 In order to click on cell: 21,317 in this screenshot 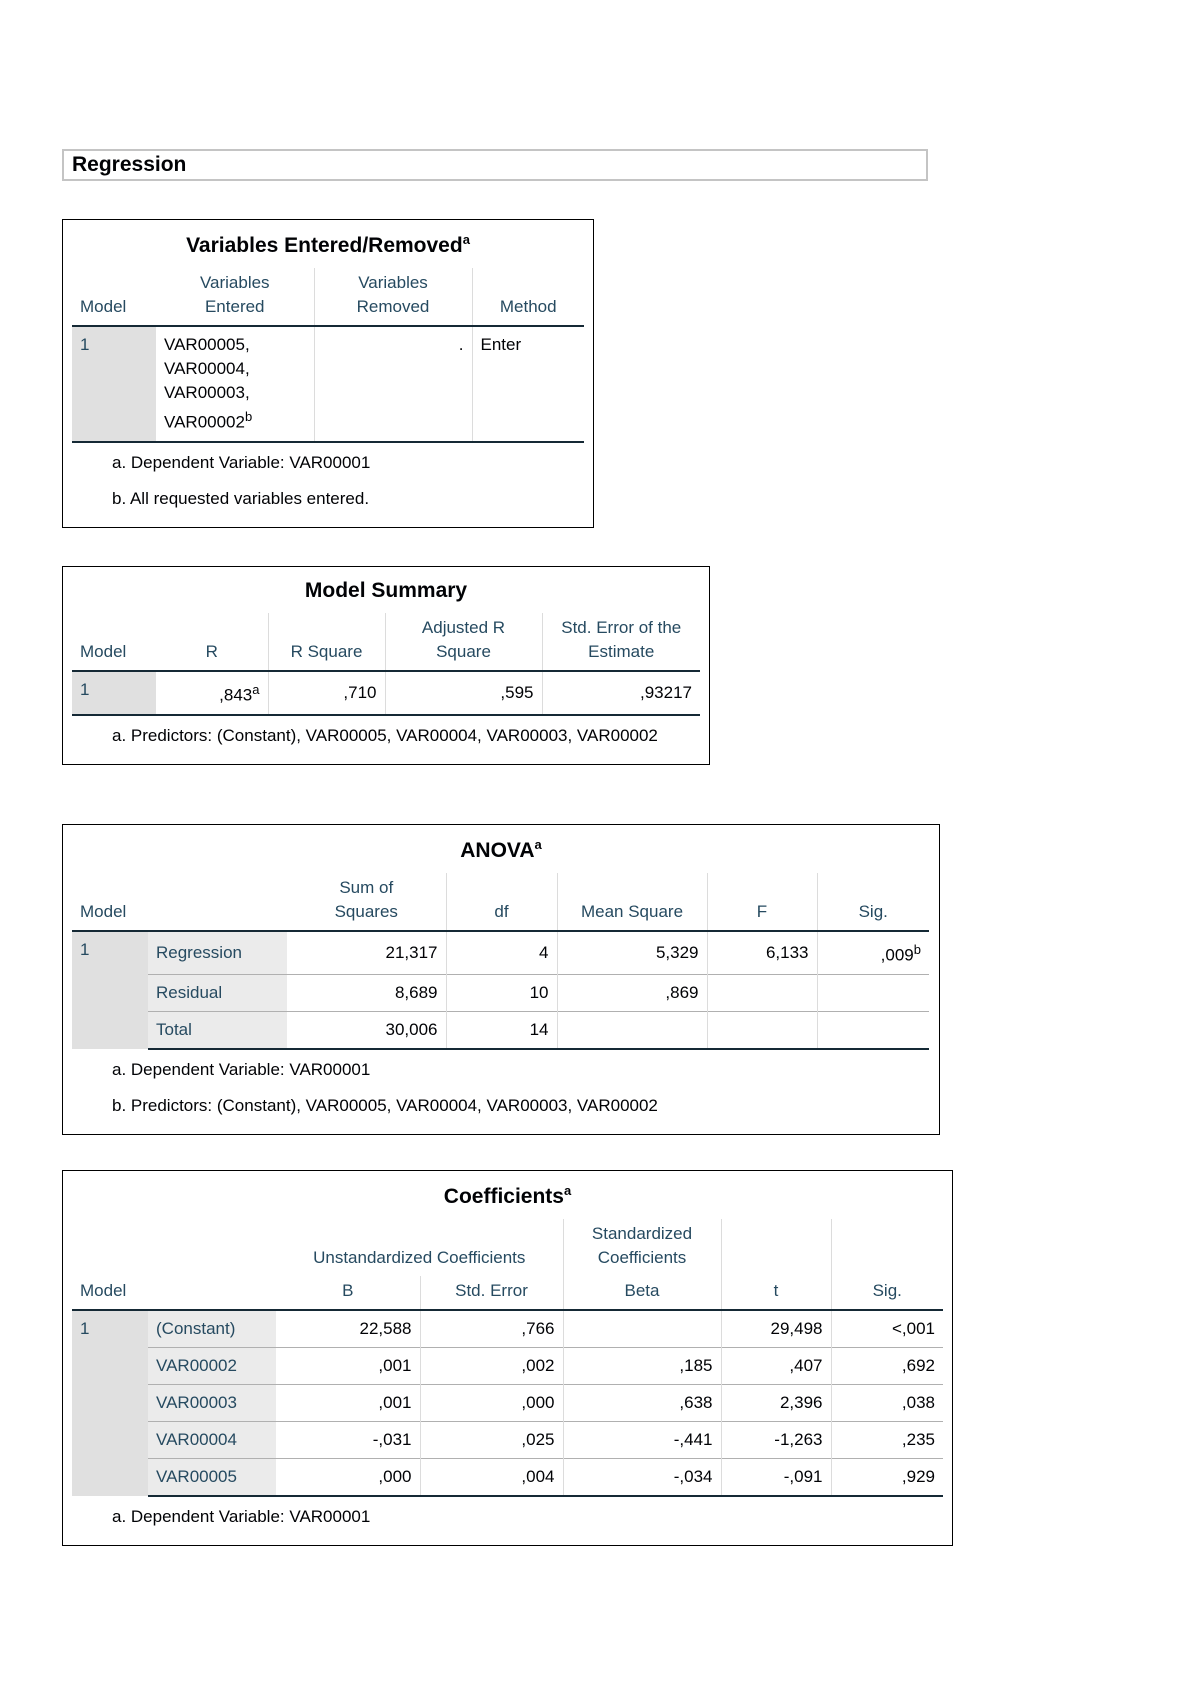, I will do `click(366, 952)`.